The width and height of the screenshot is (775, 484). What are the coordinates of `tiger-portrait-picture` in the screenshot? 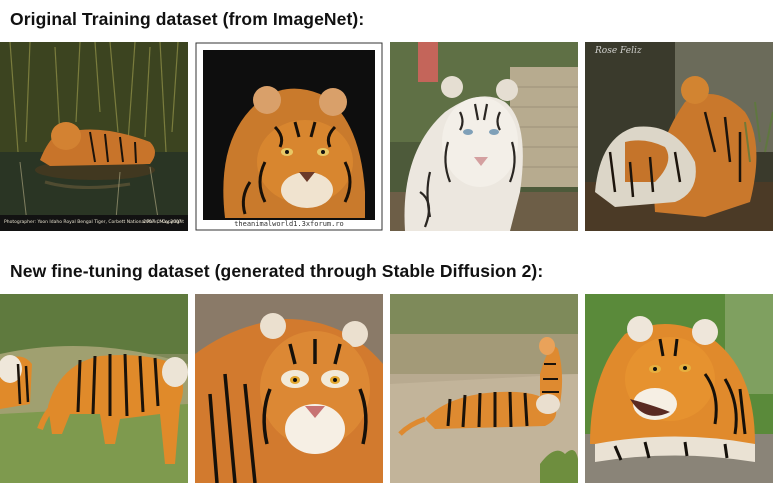 It's located at (289, 136).